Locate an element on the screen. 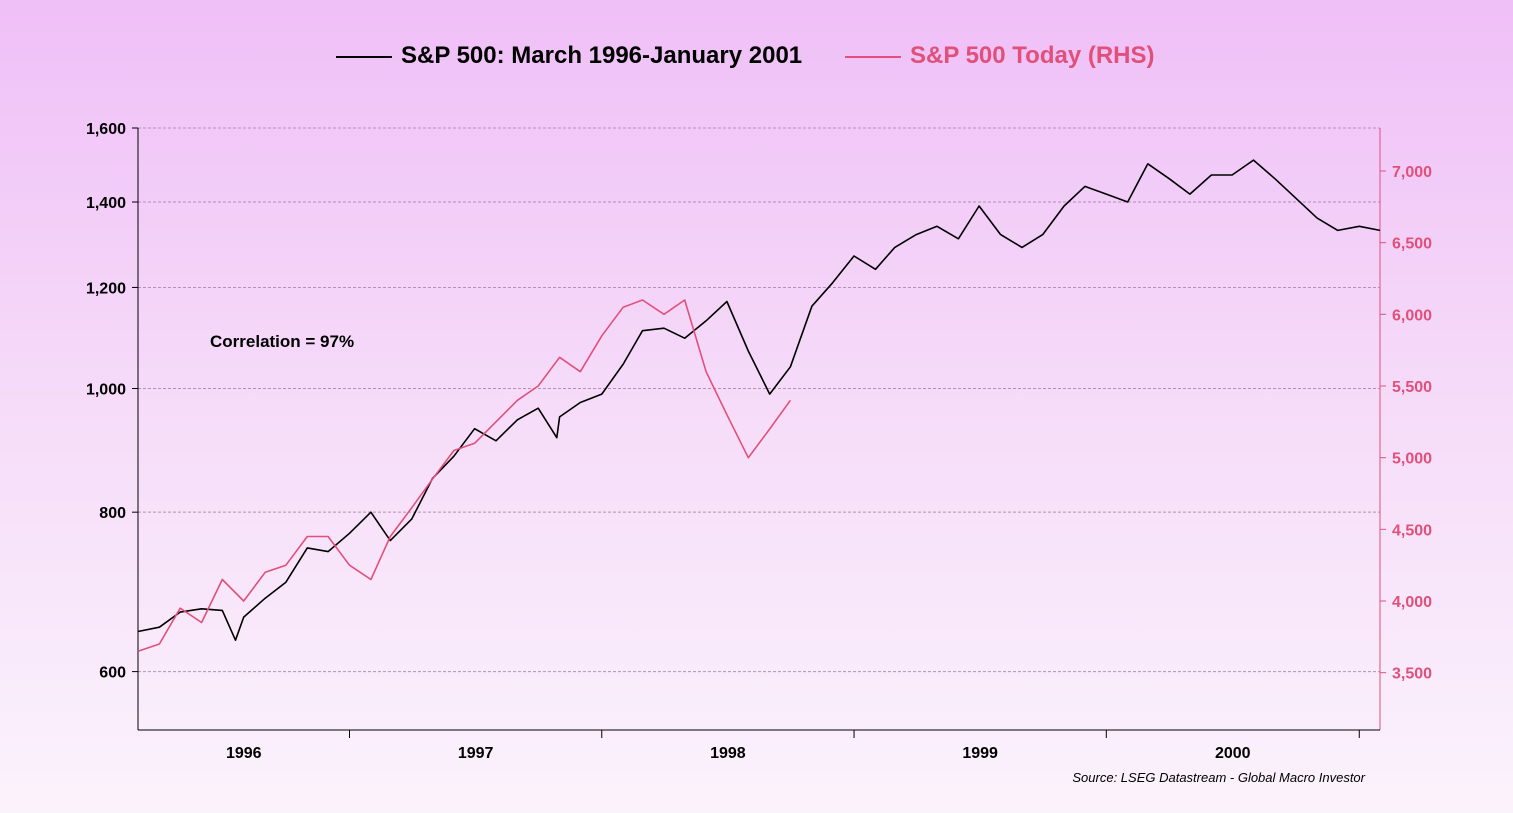 This screenshot has height=813, width=1513. x-tick-label-1998: 1998 is located at coordinates (728, 753).